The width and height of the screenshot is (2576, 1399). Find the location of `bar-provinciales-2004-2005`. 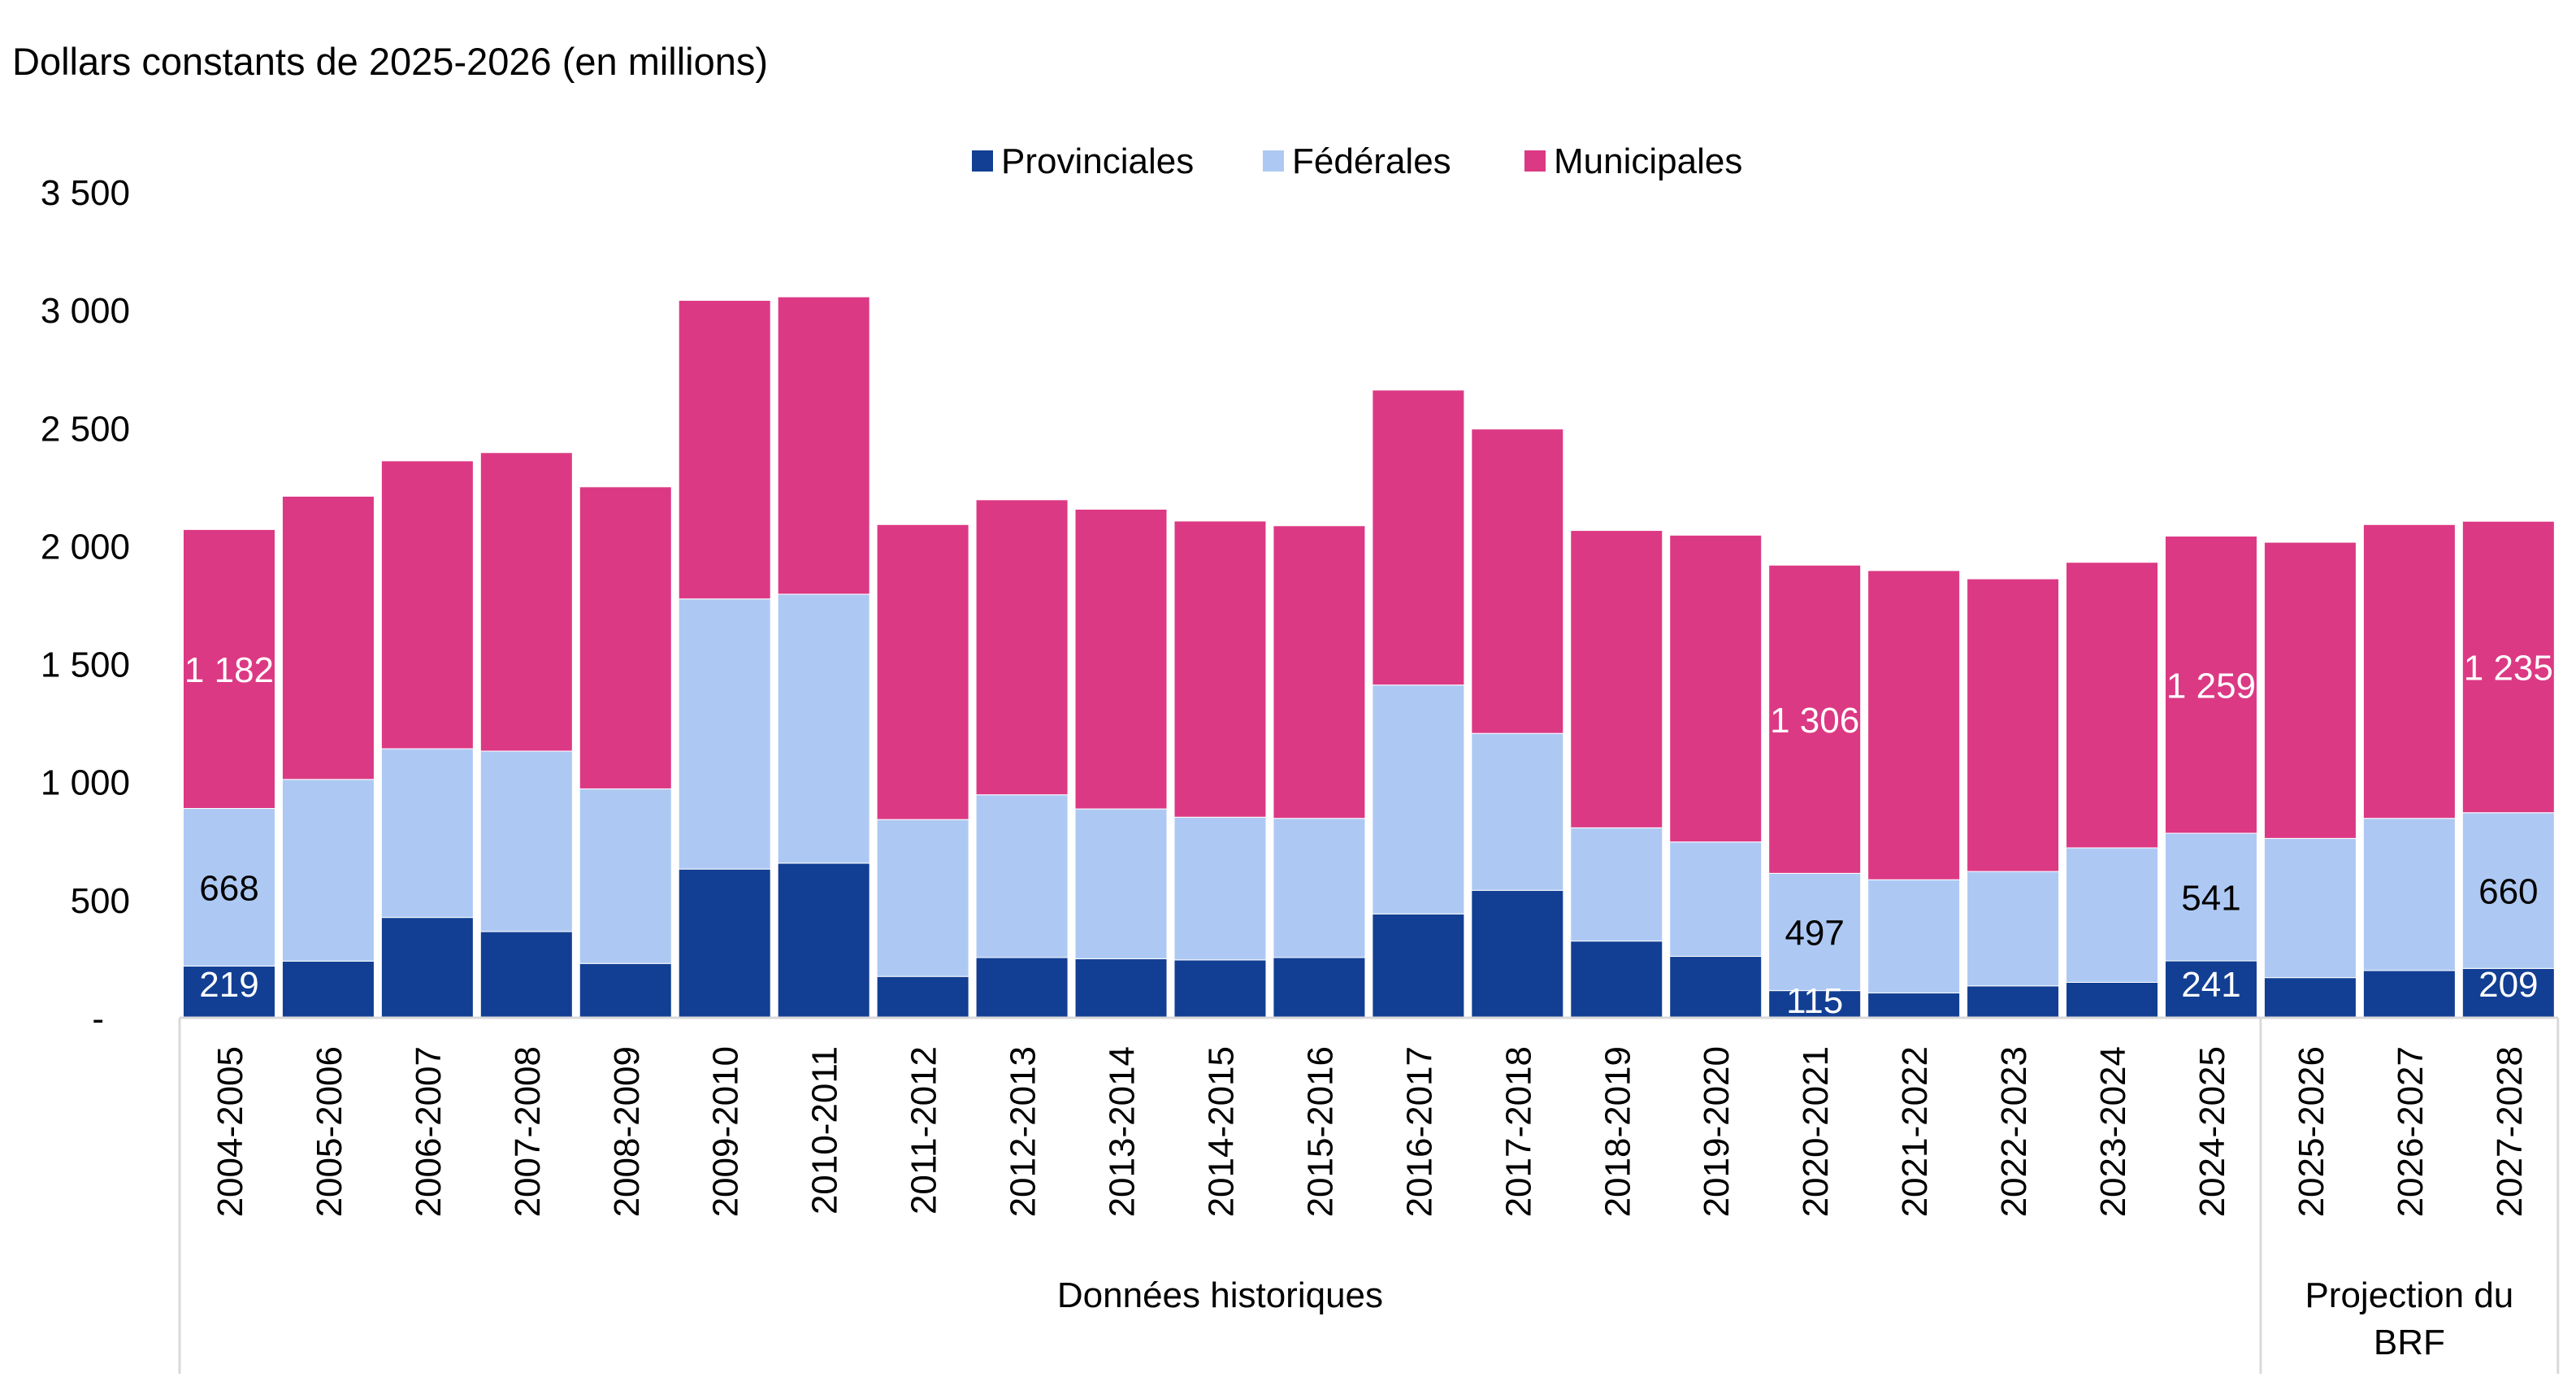

bar-provinciales-2004-2005 is located at coordinates (228, 992).